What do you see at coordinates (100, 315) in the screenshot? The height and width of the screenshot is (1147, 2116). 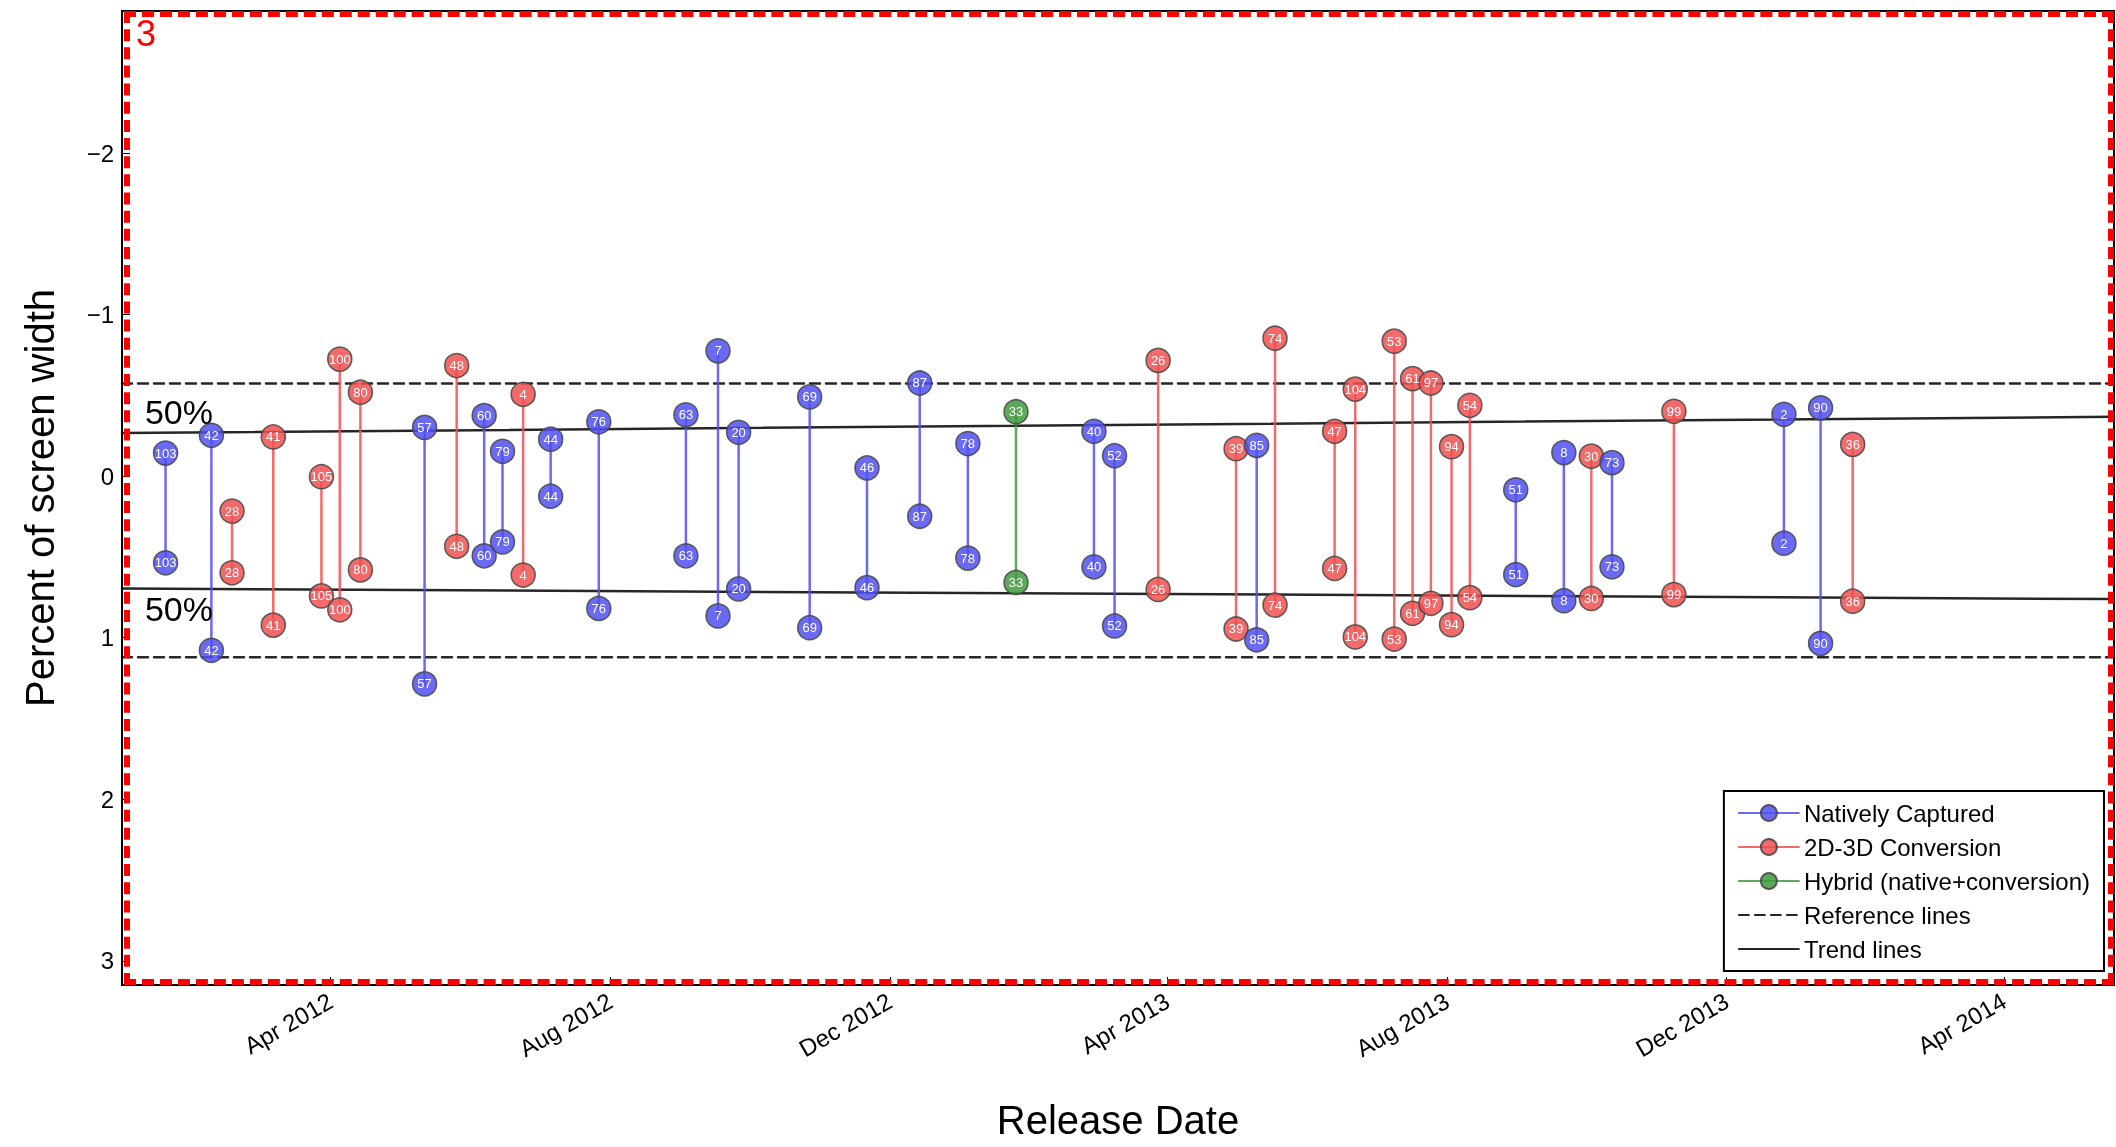 I see `y-tick-label: −1` at bounding box center [100, 315].